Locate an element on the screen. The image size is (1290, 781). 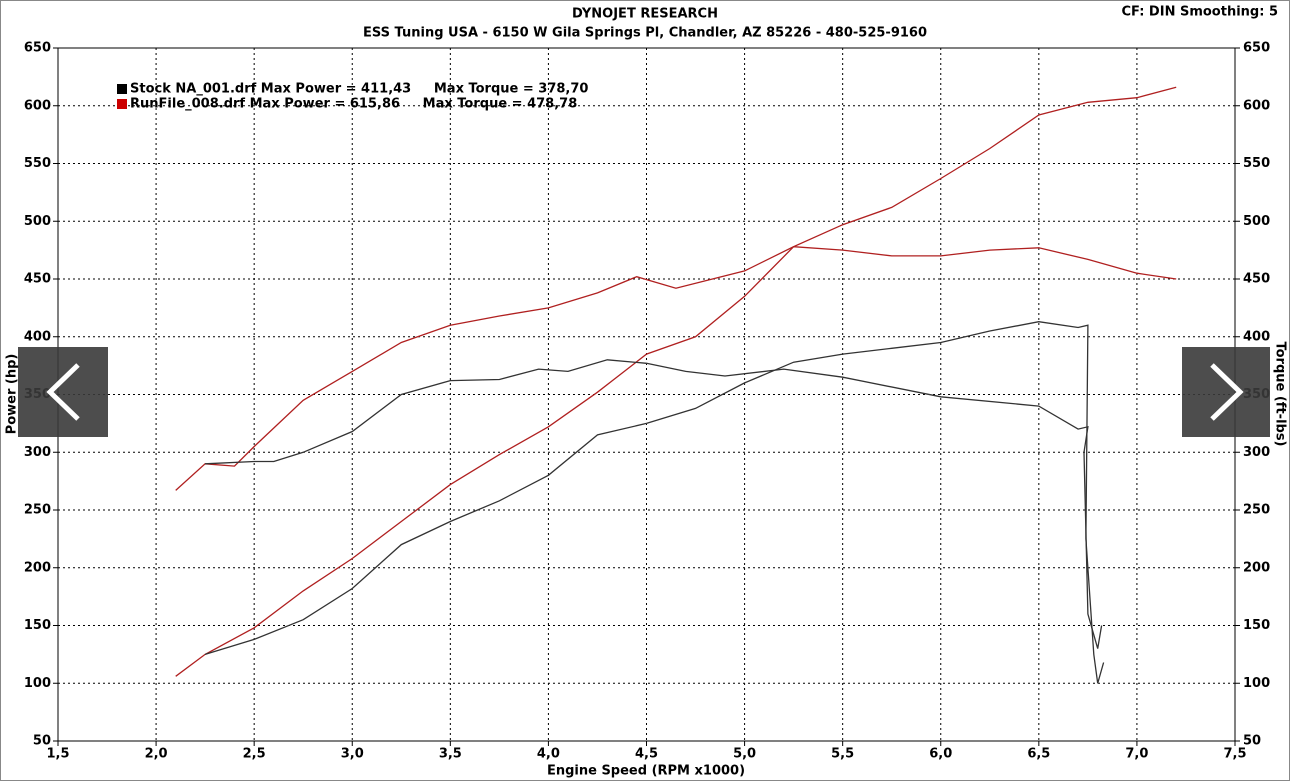
y-tick-label: 600 is located at coordinates (37, 105).